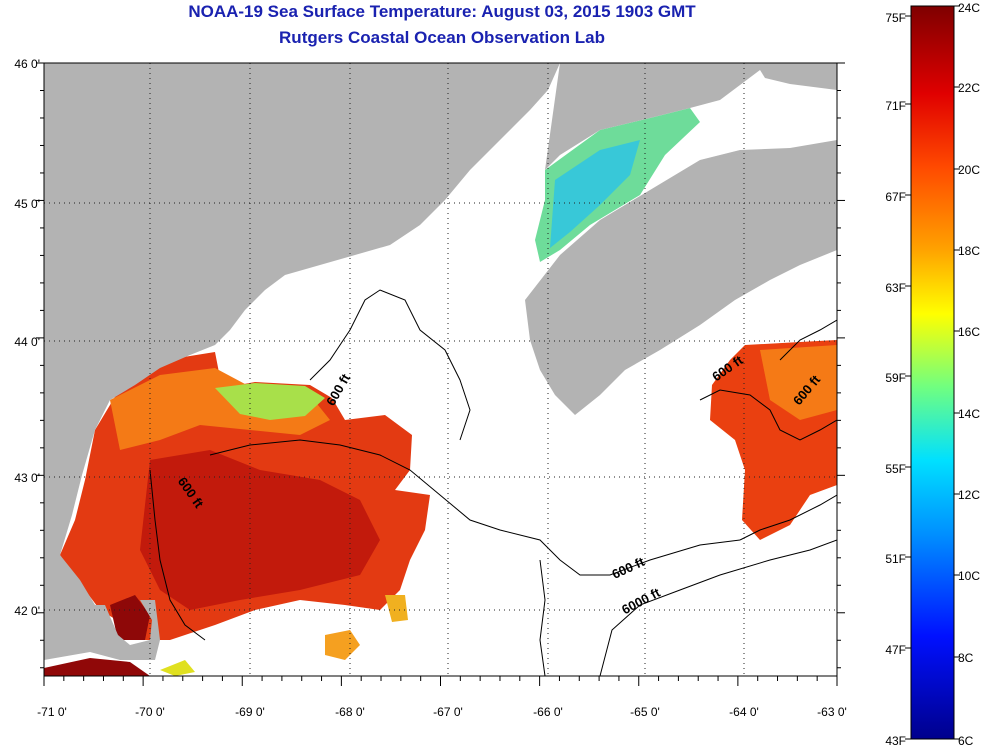 The height and width of the screenshot is (754, 984). What do you see at coordinates (27, 611) in the screenshot?
I see `lat-label-42: 42 0'` at bounding box center [27, 611].